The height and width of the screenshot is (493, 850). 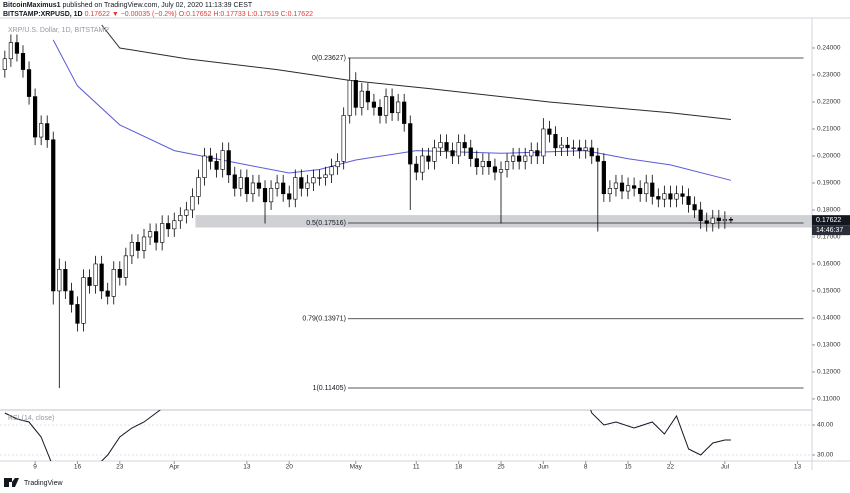 What do you see at coordinates (290, 467) in the screenshot?
I see `x-tick-label: 20` at bounding box center [290, 467].